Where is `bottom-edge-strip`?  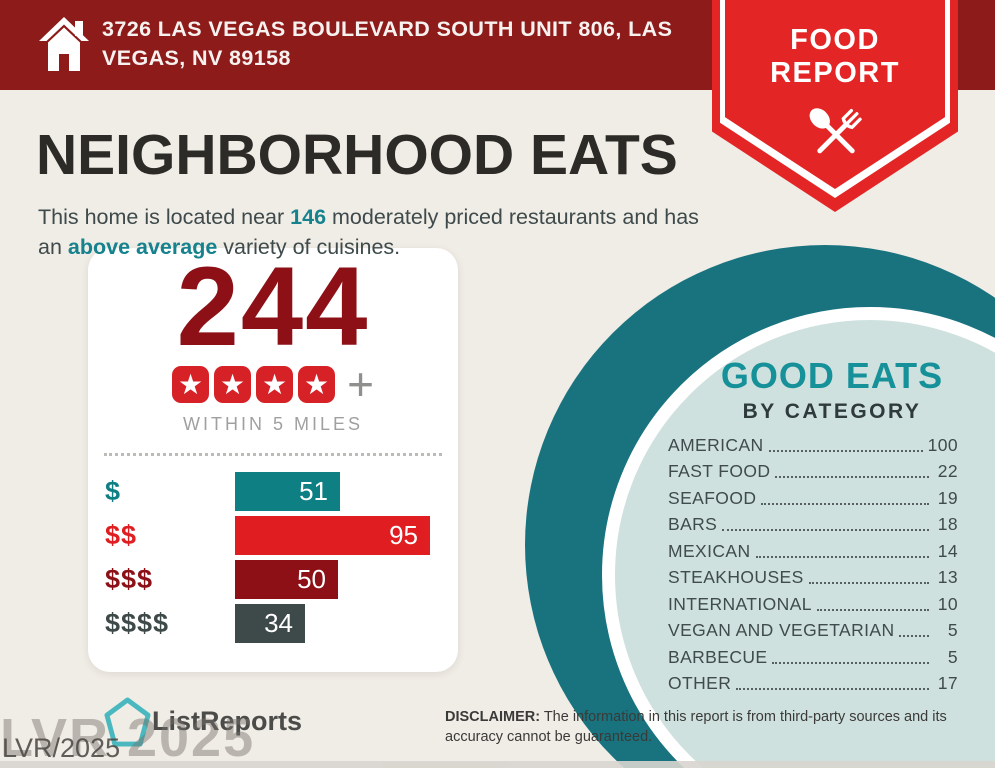
bottom-edge-strip is located at coordinates (497, 764).